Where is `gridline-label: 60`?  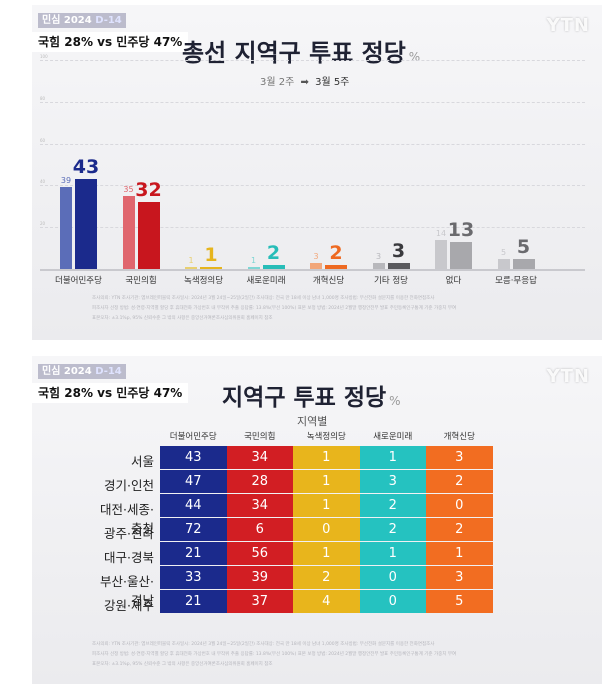 gridline-label: 60 is located at coordinates (43, 140).